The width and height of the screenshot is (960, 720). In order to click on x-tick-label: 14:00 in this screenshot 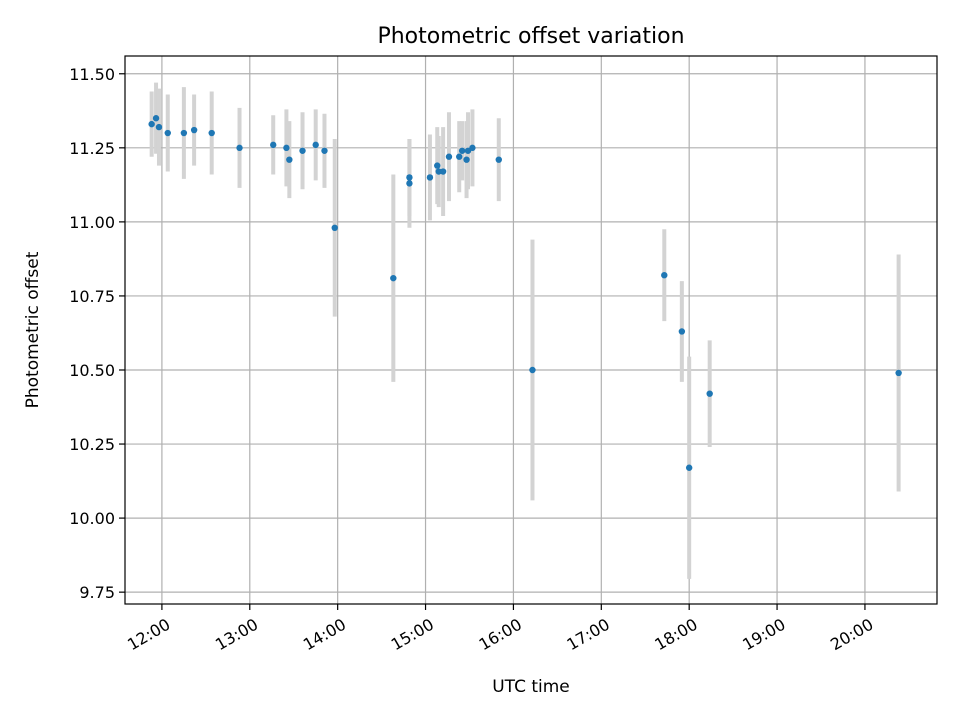, I will do `click(324, 635)`.